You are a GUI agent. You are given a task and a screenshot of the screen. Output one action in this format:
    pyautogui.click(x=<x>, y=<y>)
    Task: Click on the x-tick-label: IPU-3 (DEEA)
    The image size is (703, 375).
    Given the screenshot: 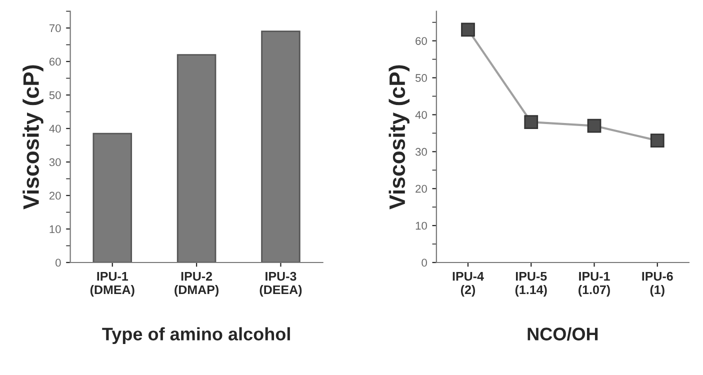 What is the action you would take?
    pyautogui.click(x=281, y=284)
    